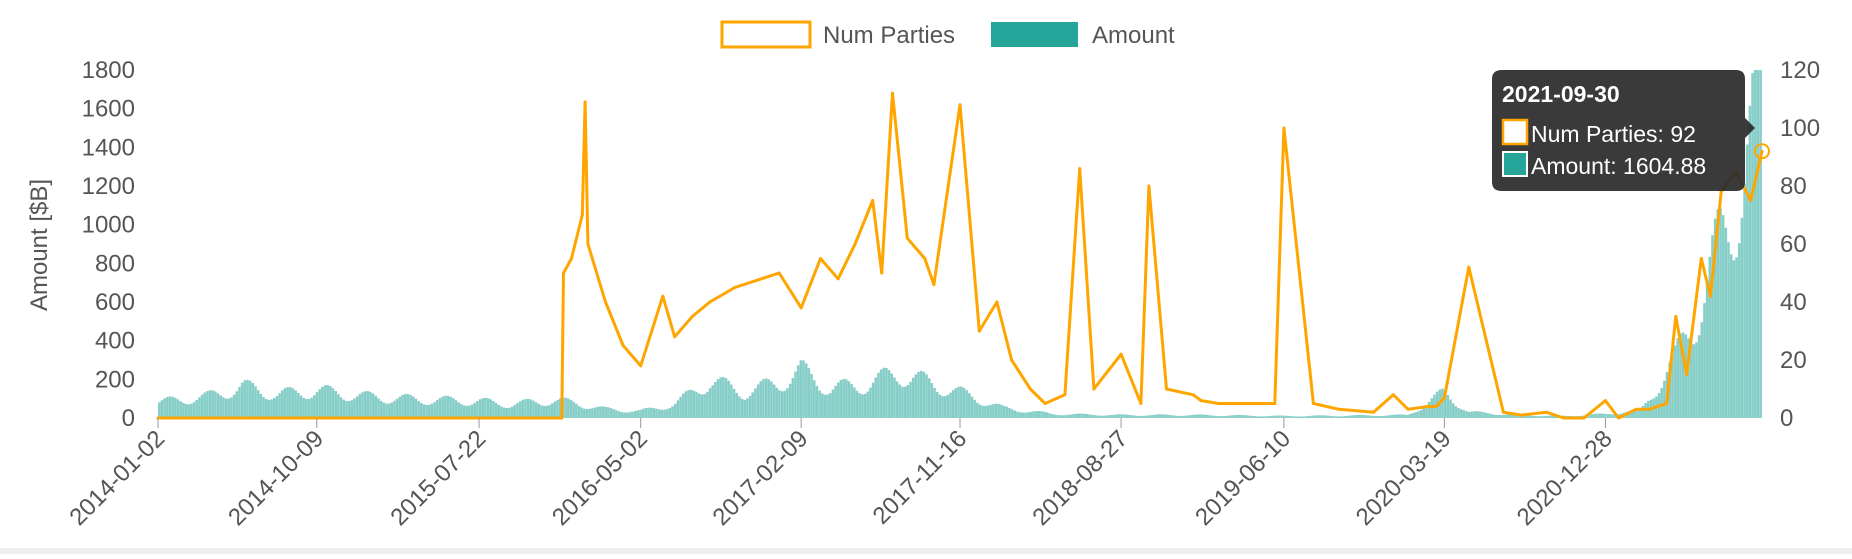 Image resolution: width=1852 pixels, height=559 pixels. I want to click on y-left-tick-label: 1400, so click(108, 147).